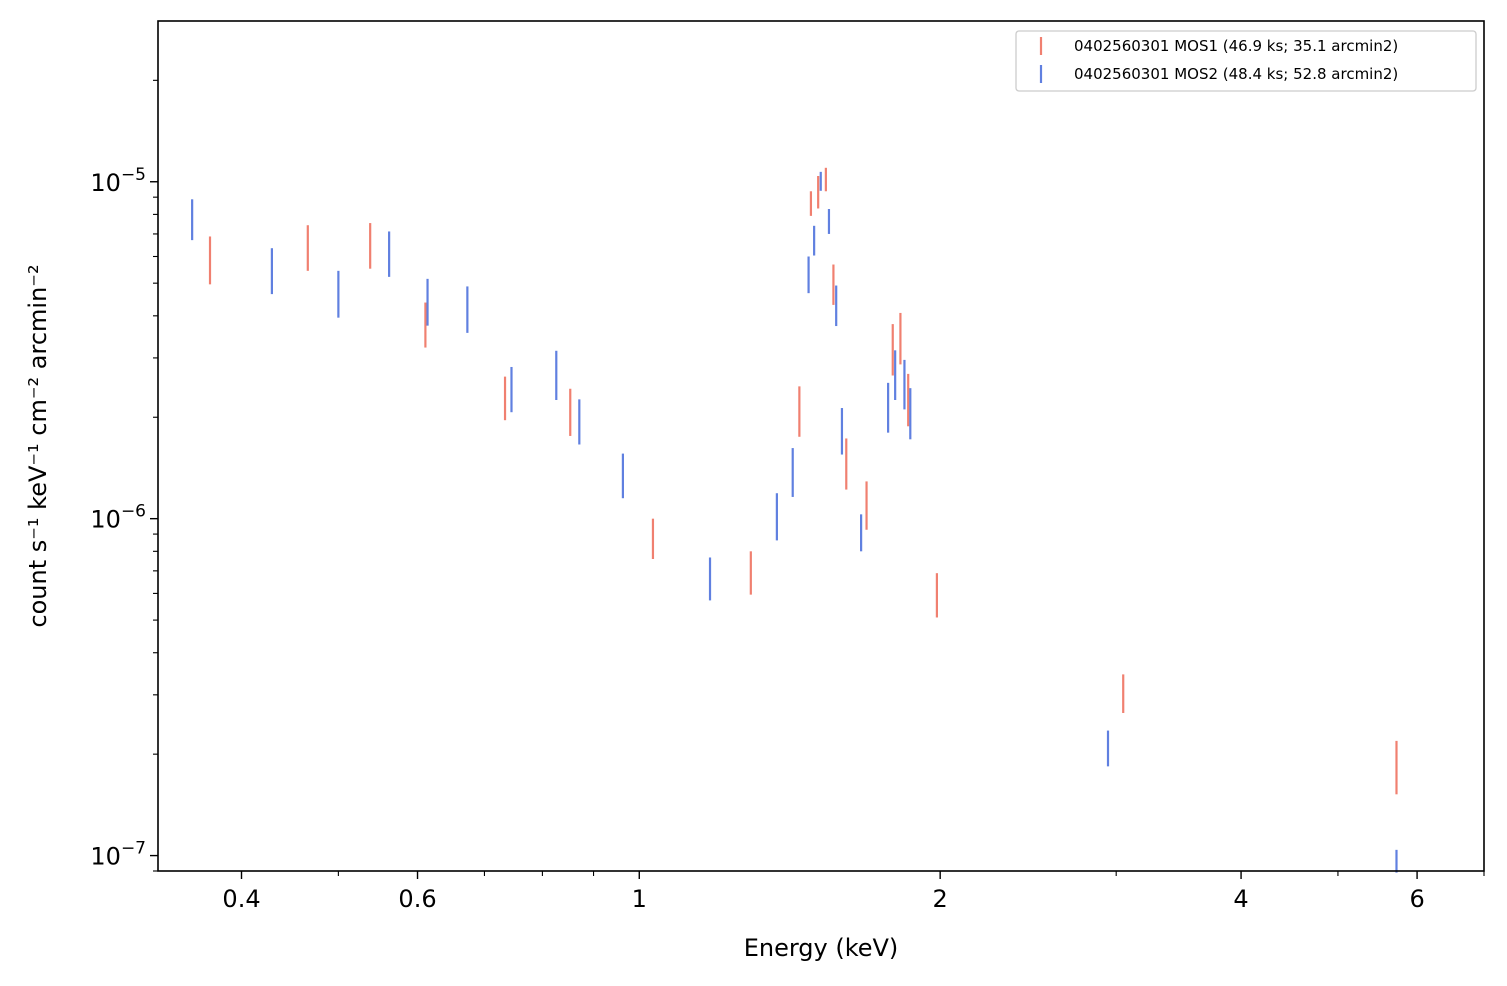  What do you see at coordinates (821, 948) in the screenshot?
I see `x-axis-label: Energy (keV)` at bounding box center [821, 948].